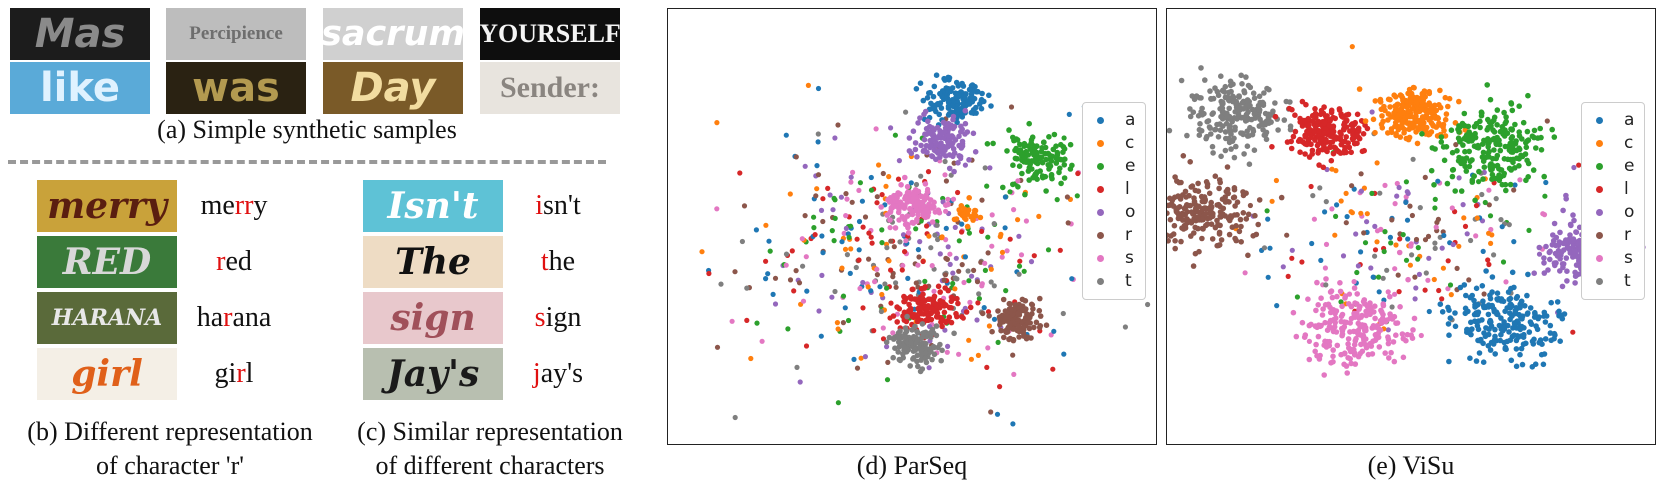 This screenshot has width=1661, height=487. I want to click on legend-label: l, so click(1127, 189).